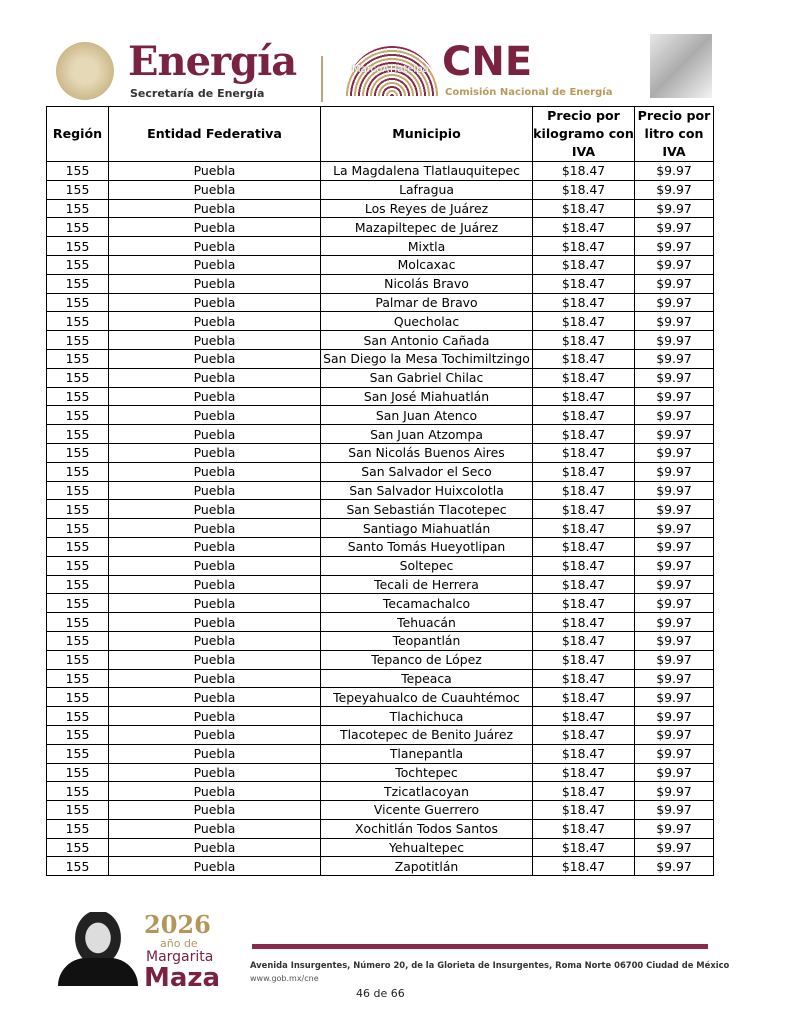  Describe the element at coordinates (322, 79) in the screenshot. I see `divider` at that location.